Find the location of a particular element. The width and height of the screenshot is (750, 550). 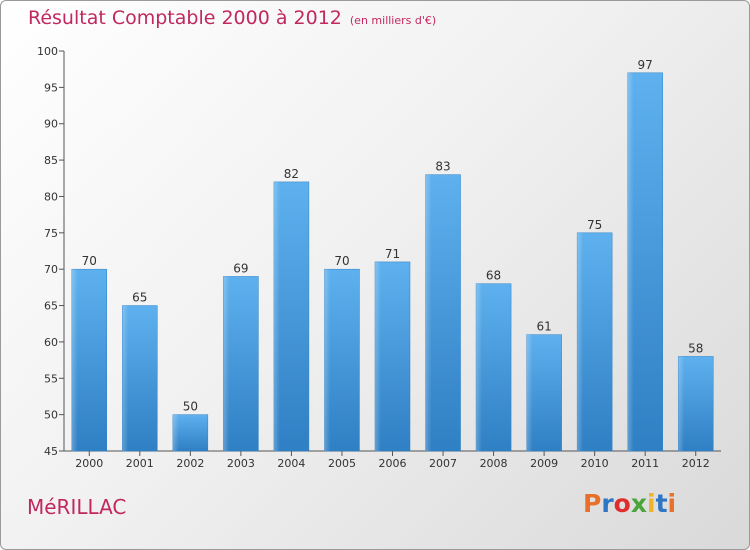

x-tick-label: 2012 is located at coordinates (696, 463).